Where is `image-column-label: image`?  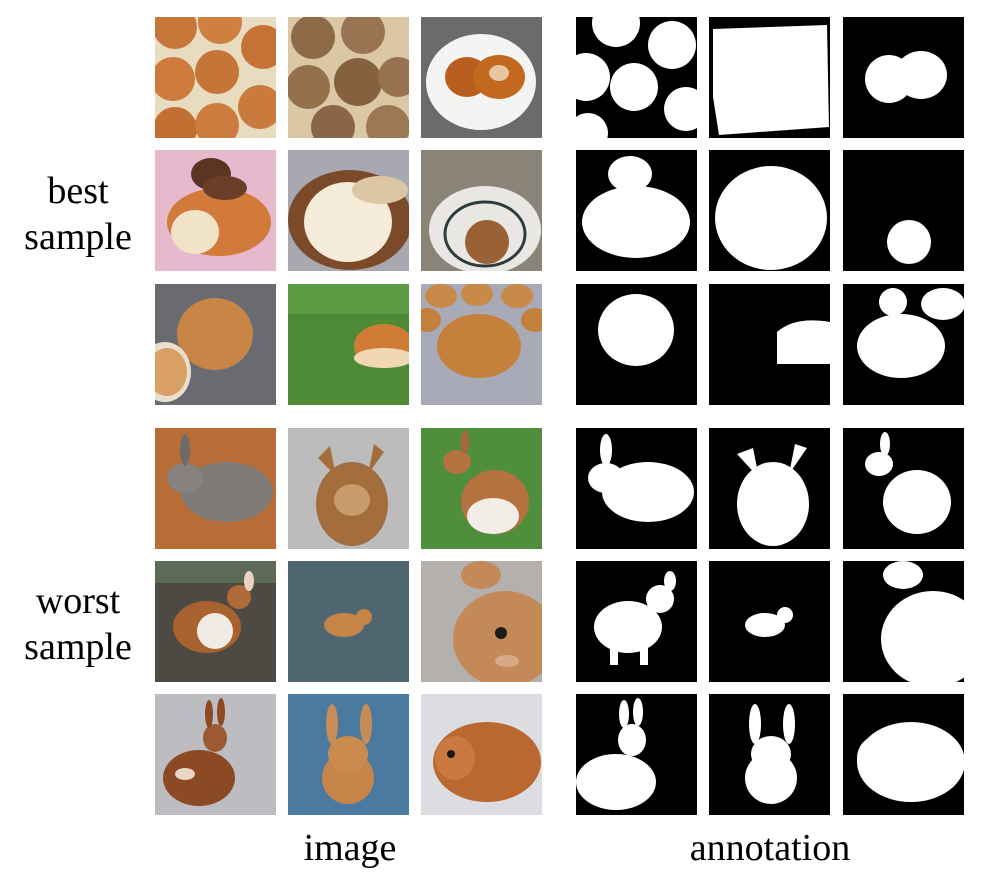 image-column-label: image is located at coordinates (350, 848).